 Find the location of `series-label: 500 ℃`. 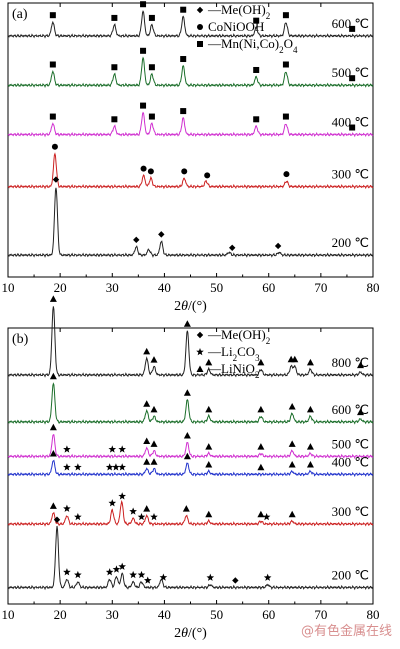

series-label: 500 ℃ is located at coordinates (350, 443).